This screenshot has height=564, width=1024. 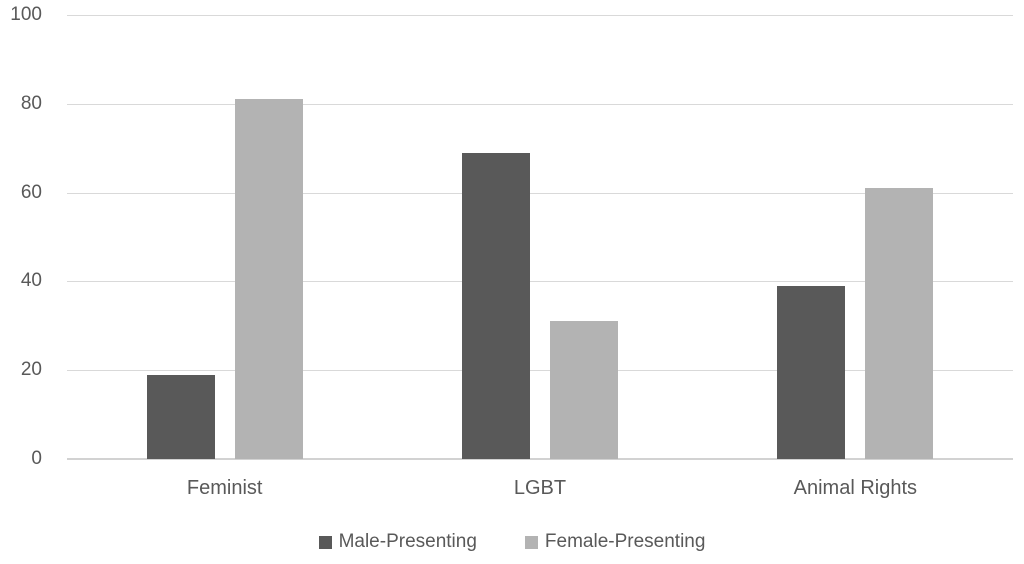 I want to click on legend-item-female-presenting: Female-Presenting, so click(x=615, y=542).